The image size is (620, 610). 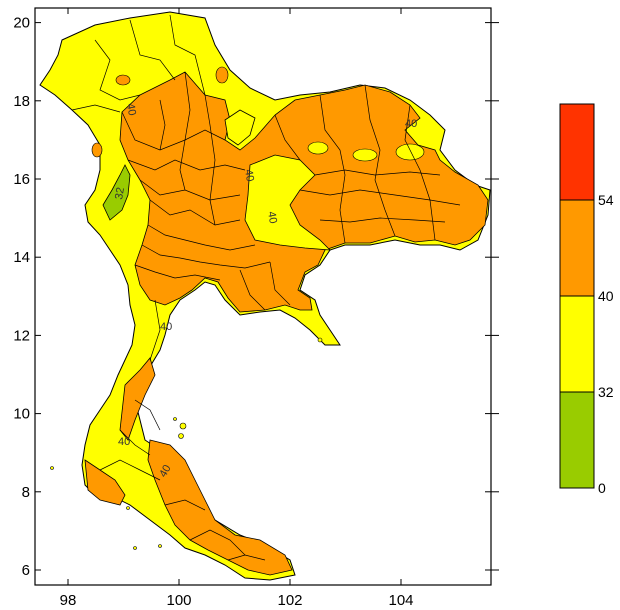 I want to click on x-tick-label: 100, so click(x=178, y=600).